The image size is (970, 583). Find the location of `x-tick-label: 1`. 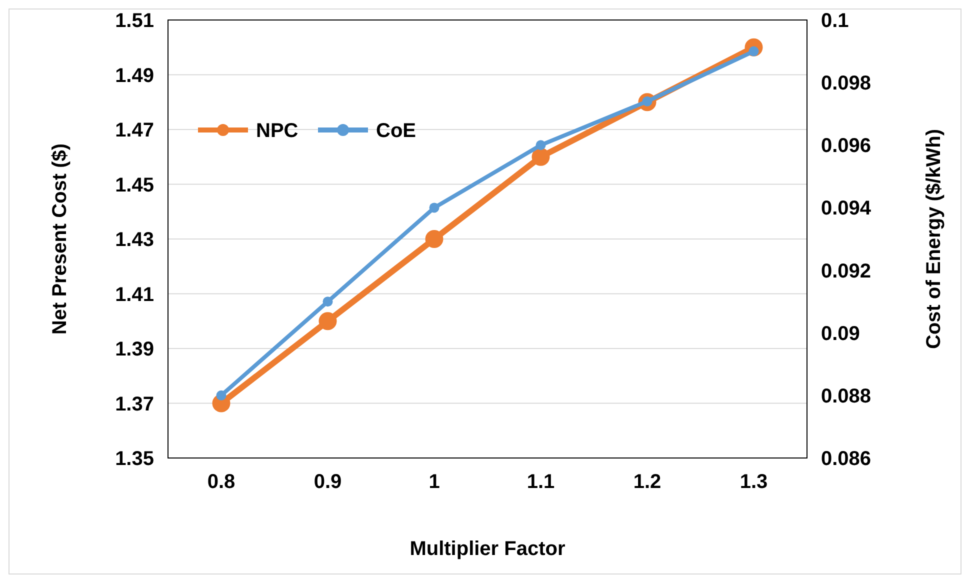

x-tick-label: 1 is located at coordinates (434, 482).